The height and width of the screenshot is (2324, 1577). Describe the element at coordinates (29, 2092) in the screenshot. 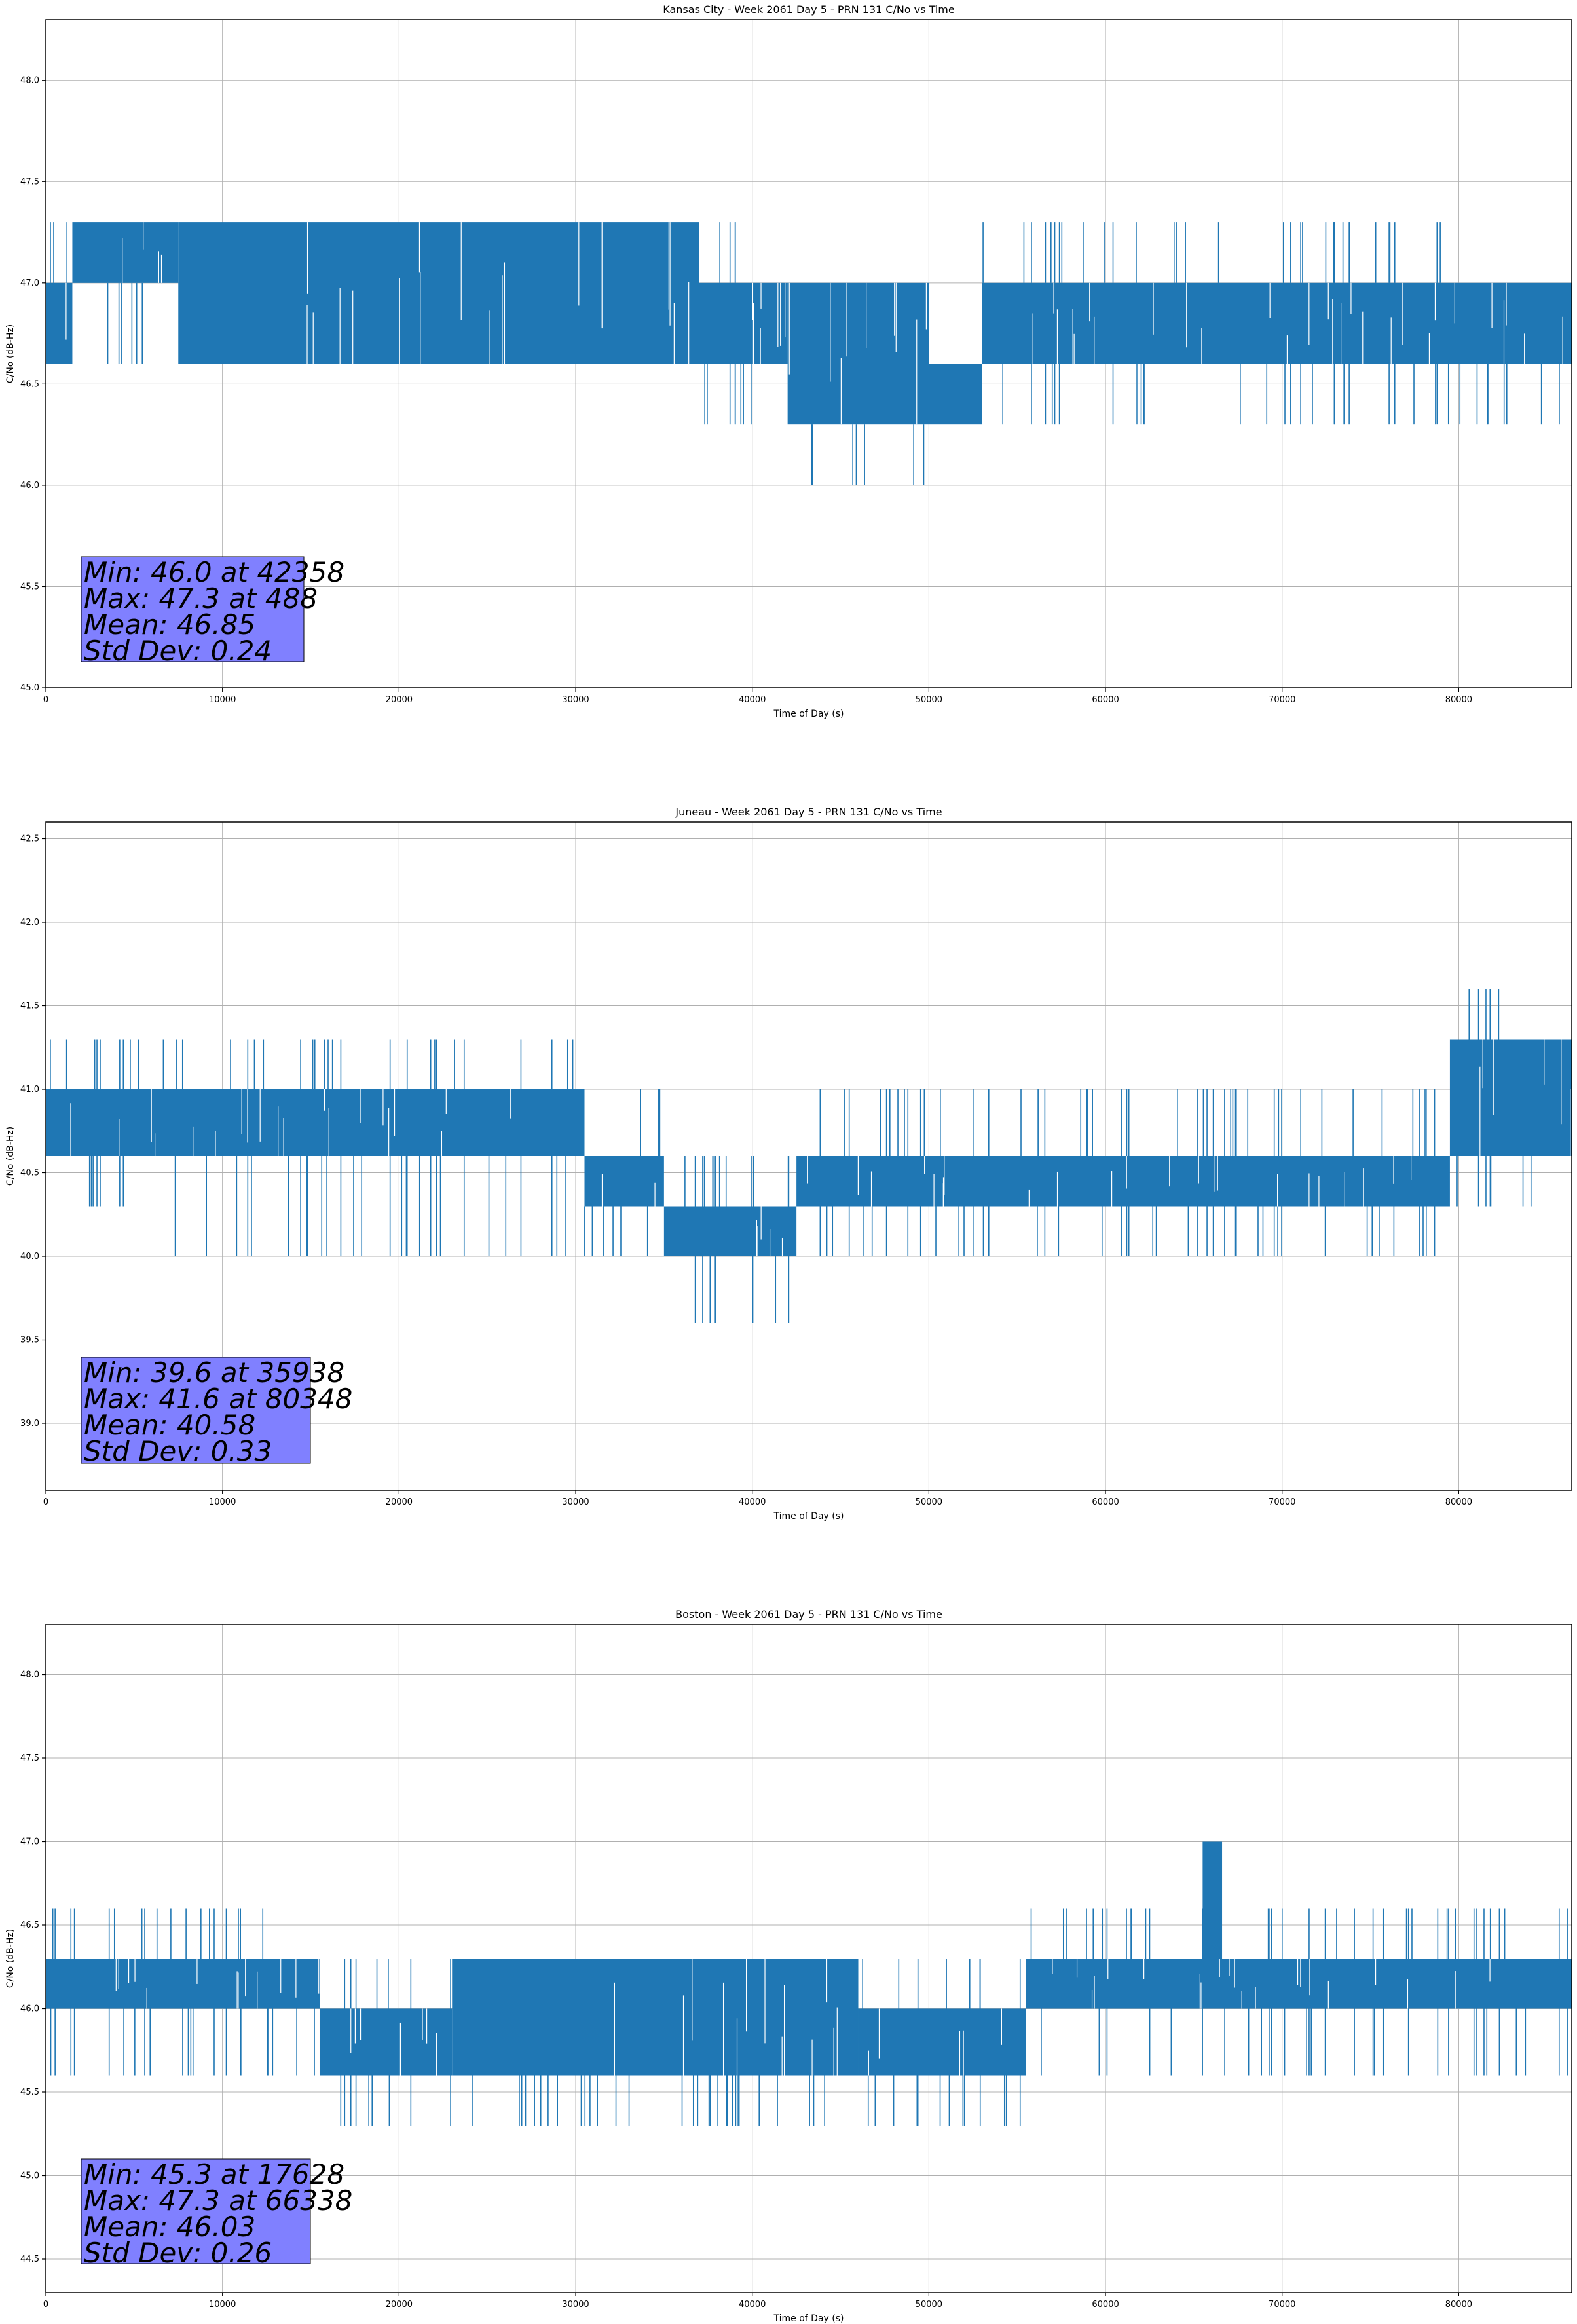

I see `y-tick-label: 45.5` at that location.